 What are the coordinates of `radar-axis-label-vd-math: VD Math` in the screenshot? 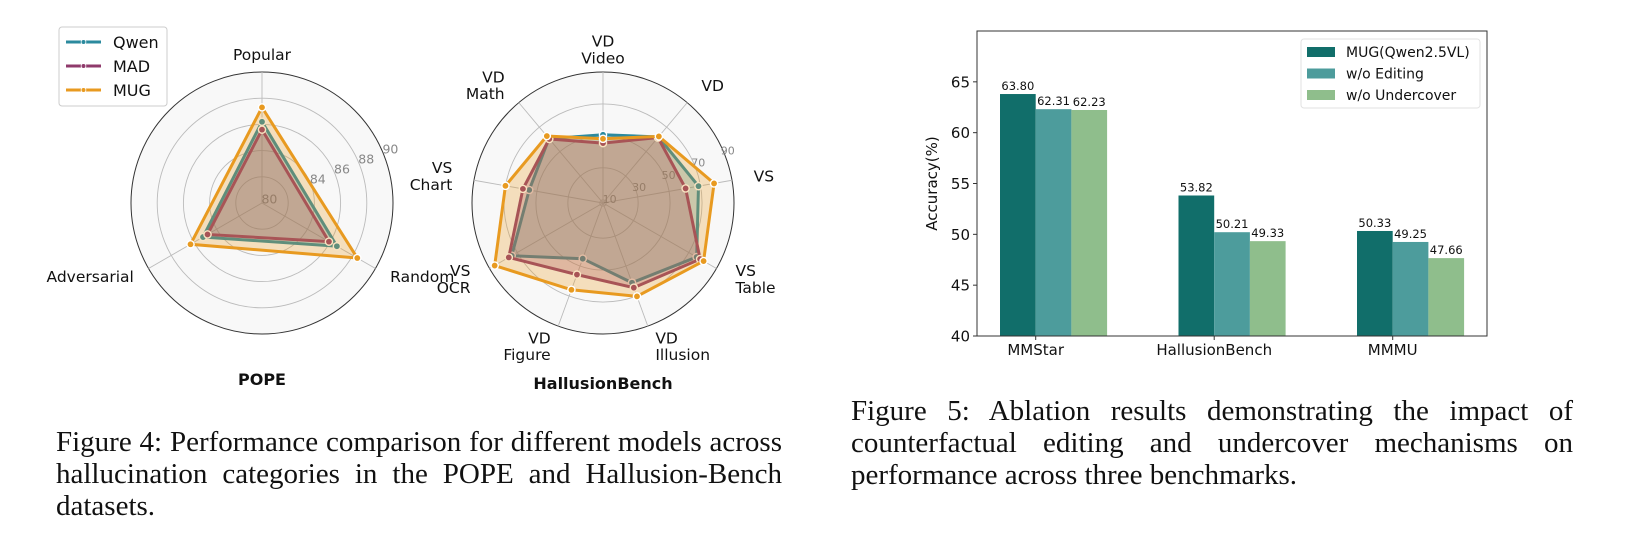 It's located at (485, 85).